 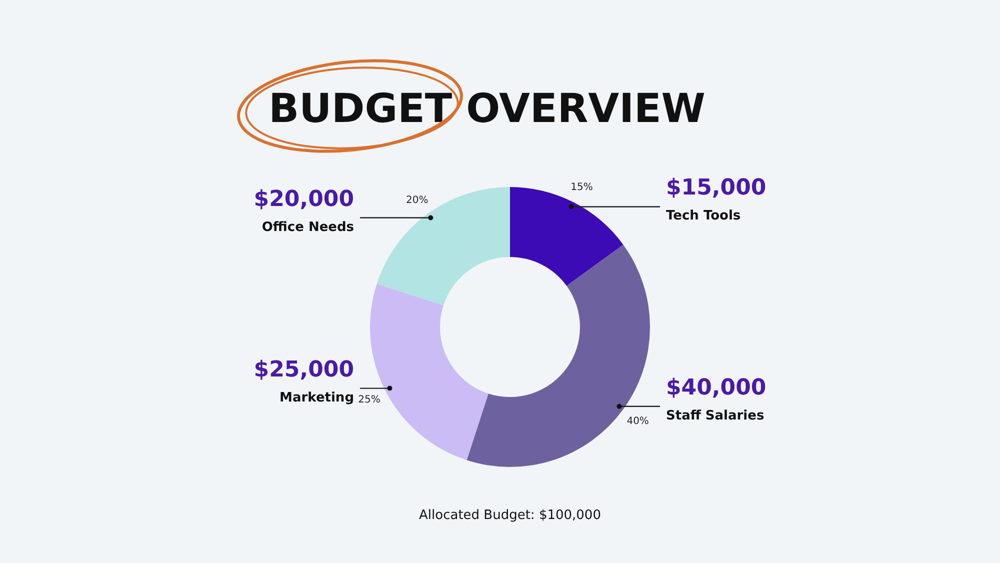 I want to click on text: 20%, so click(x=417, y=200).